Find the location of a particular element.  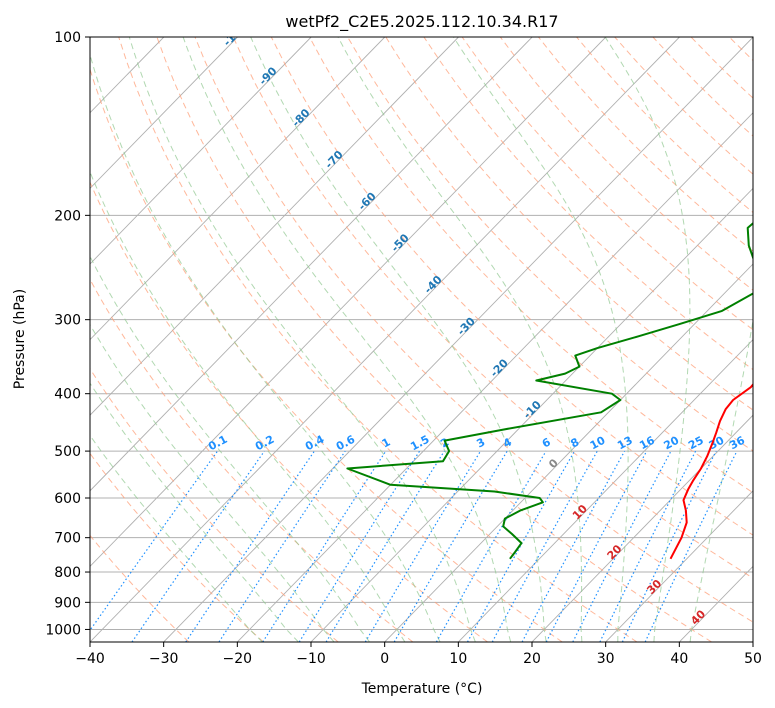

x-tick-label: −20 is located at coordinates (238, 659).